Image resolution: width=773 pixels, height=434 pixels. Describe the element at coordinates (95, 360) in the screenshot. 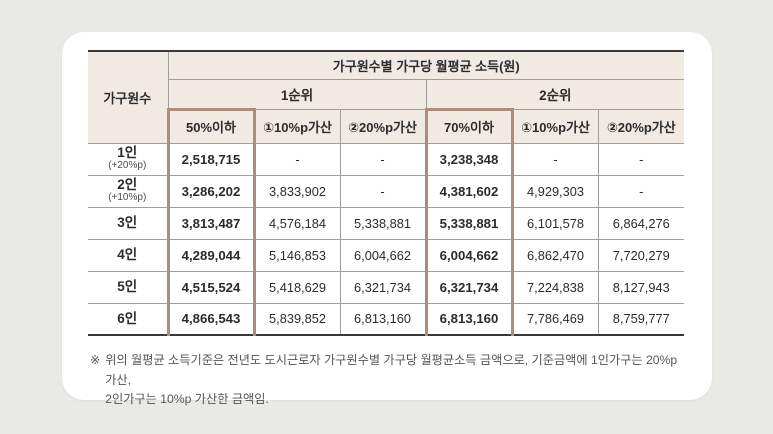

I see `footnote-marker: ※` at that location.